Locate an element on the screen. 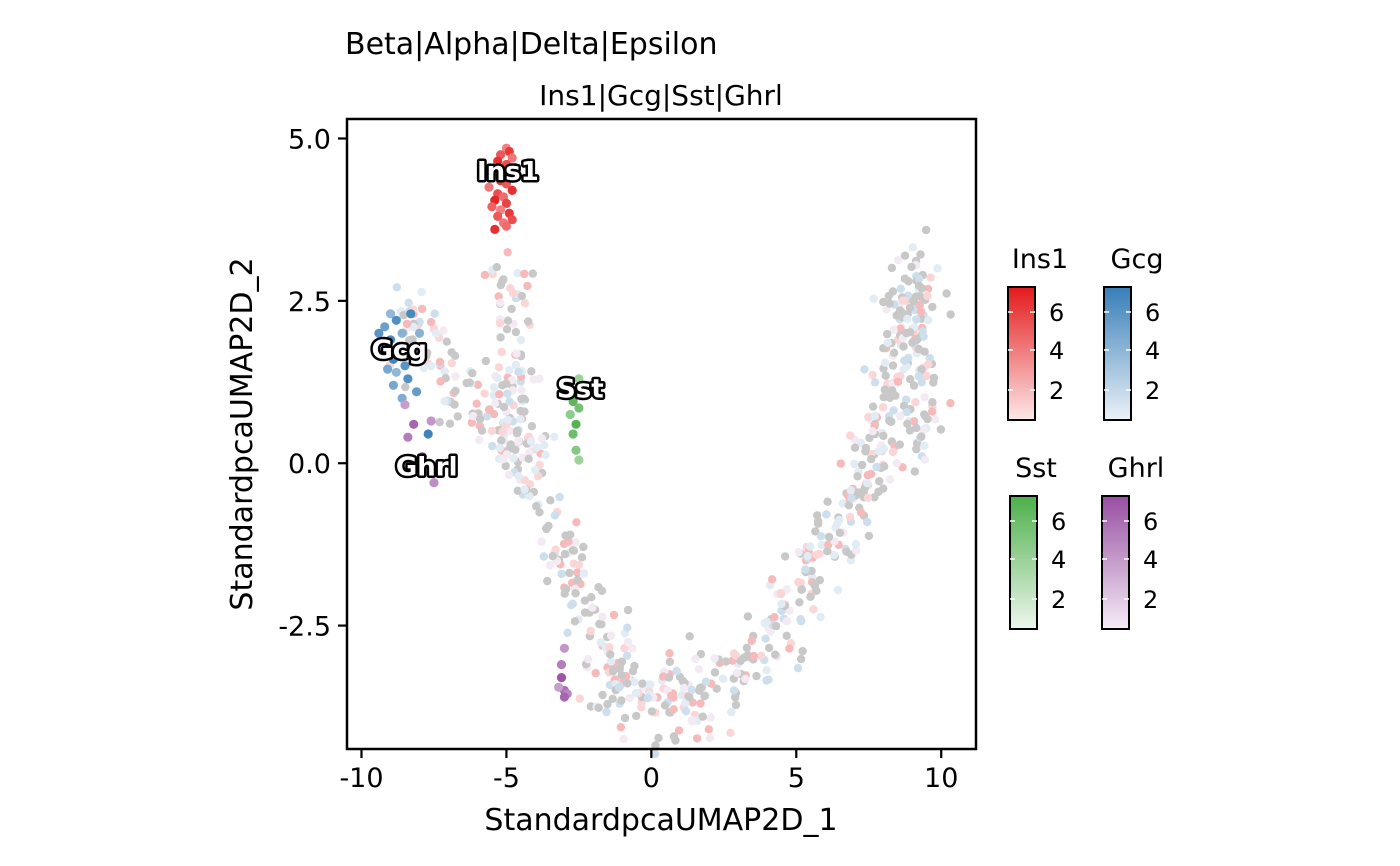 Image resolution: width=1400 pixels, height=866 pixels. legend-title: Ghrl is located at coordinates (1136, 468).